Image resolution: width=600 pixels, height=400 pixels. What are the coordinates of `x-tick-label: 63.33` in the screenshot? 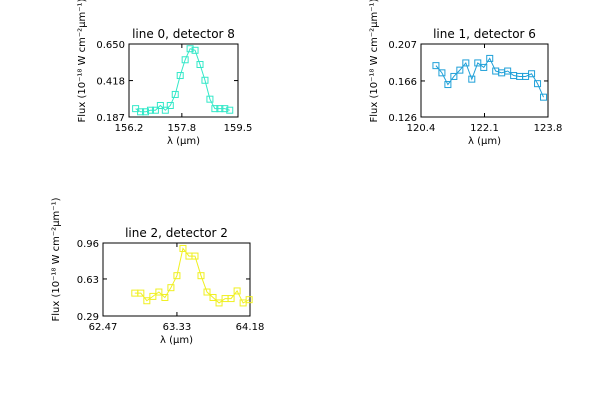 It's located at (177, 327).